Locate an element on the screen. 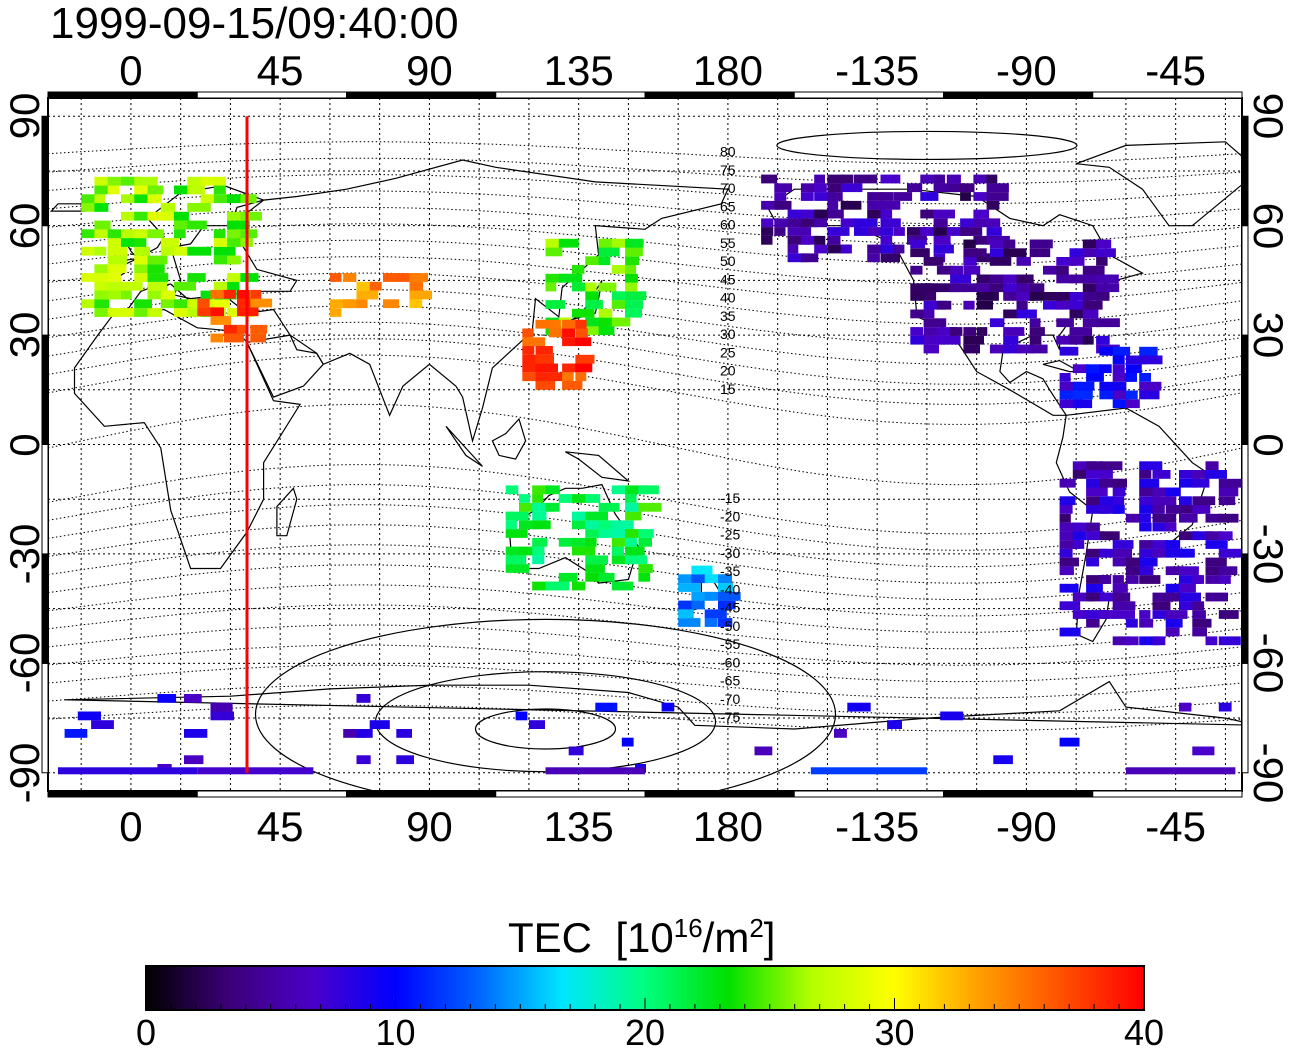 This screenshot has width=1292, height=1057. tick-label: 90 is located at coordinates (429, 70).